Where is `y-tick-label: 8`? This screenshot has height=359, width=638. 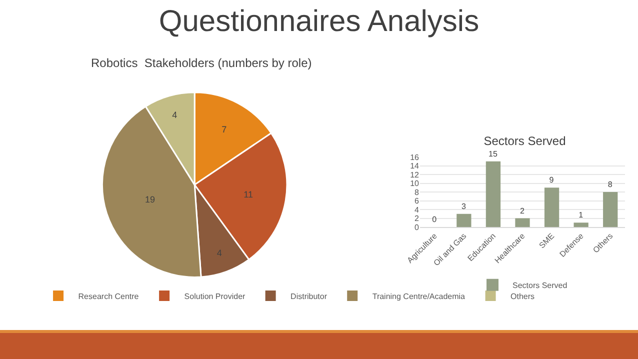
y-tick-label: 8 is located at coordinates (417, 192).